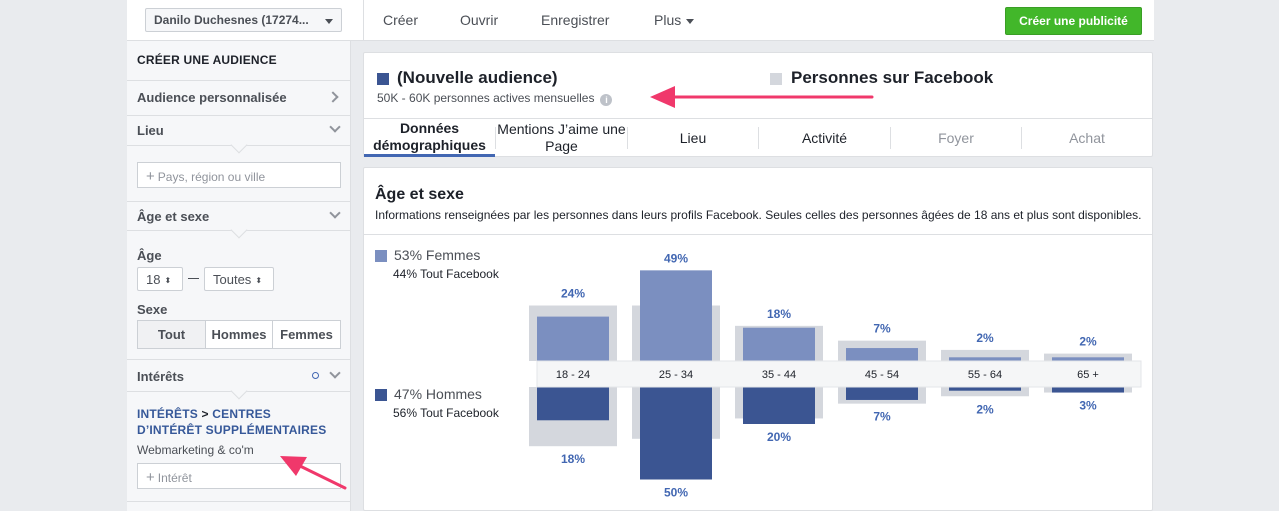 The width and height of the screenshot is (1279, 511). What do you see at coordinates (668, 20) in the screenshot?
I see `more-menu-label: Plus` at bounding box center [668, 20].